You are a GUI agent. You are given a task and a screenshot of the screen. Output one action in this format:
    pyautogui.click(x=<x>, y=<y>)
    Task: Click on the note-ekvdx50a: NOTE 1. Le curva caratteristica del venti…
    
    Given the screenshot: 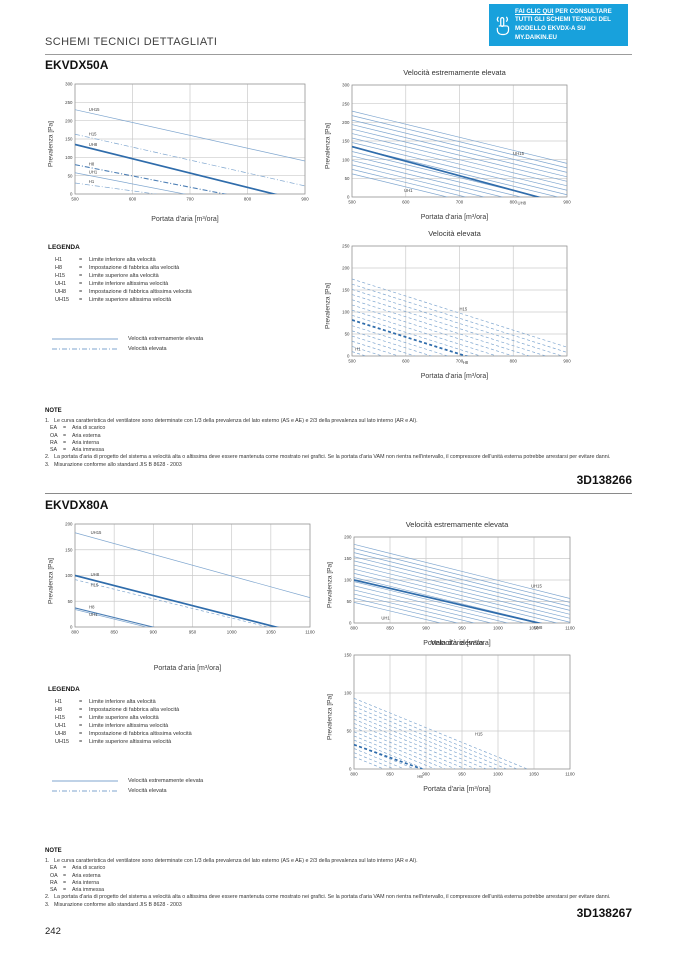 What is the action you would take?
    pyautogui.click(x=332, y=438)
    